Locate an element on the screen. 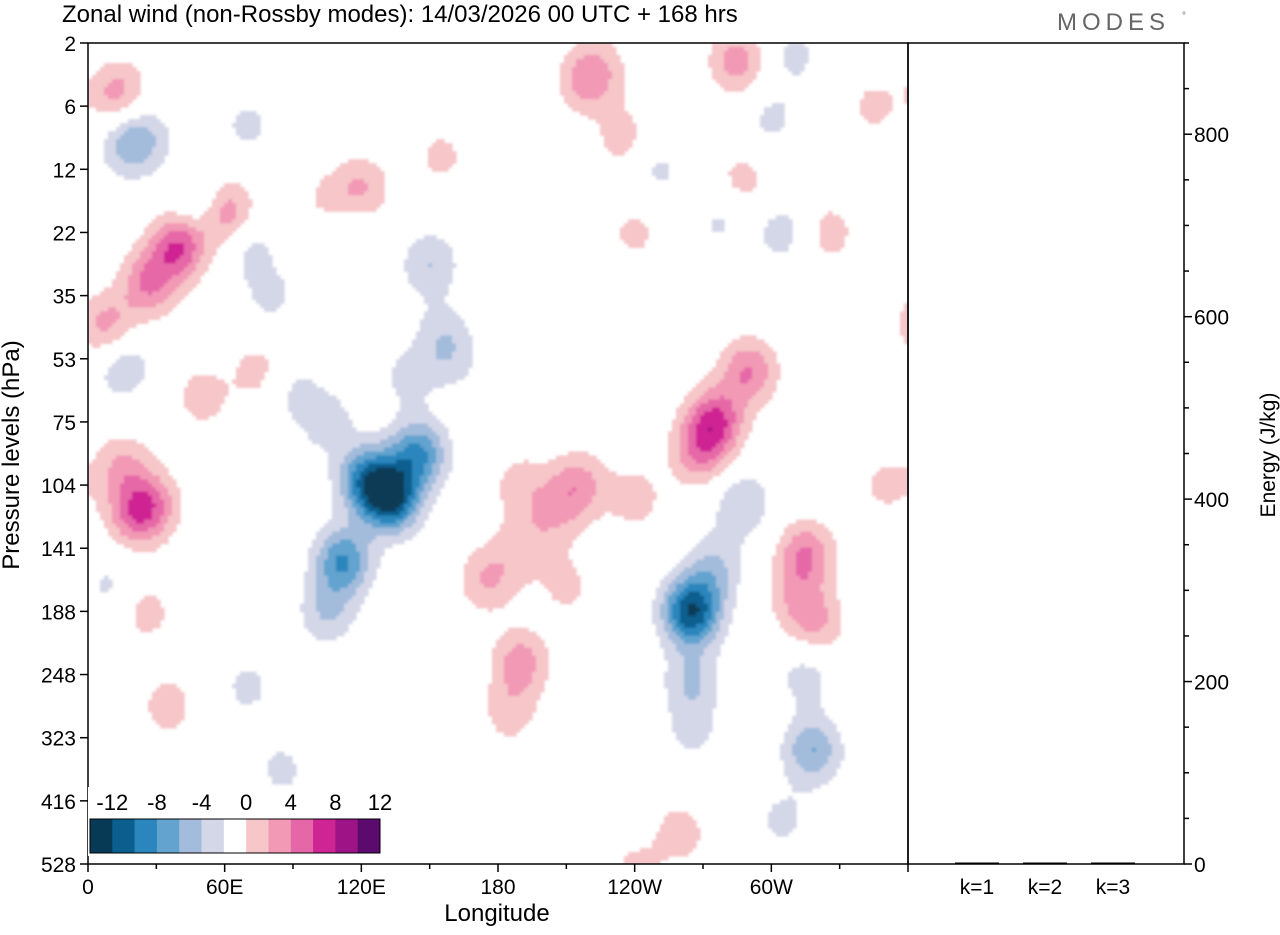 The image size is (1280, 935). energy-tick-label: 800 is located at coordinates (1211, 135).